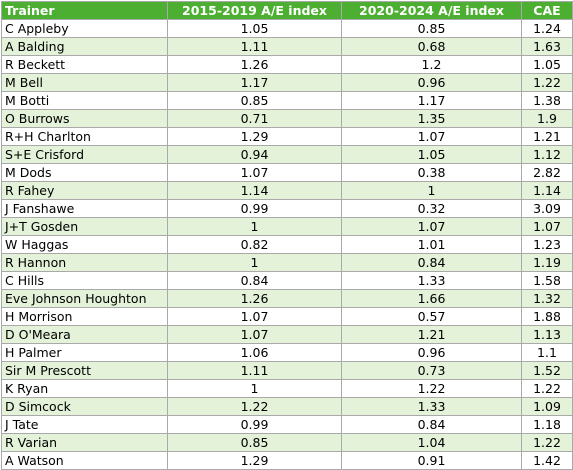 This screenshot has width=573, height=470. I want to click on table-row: R Beckett 1.26 1.2 1.05, so click(287, 64).